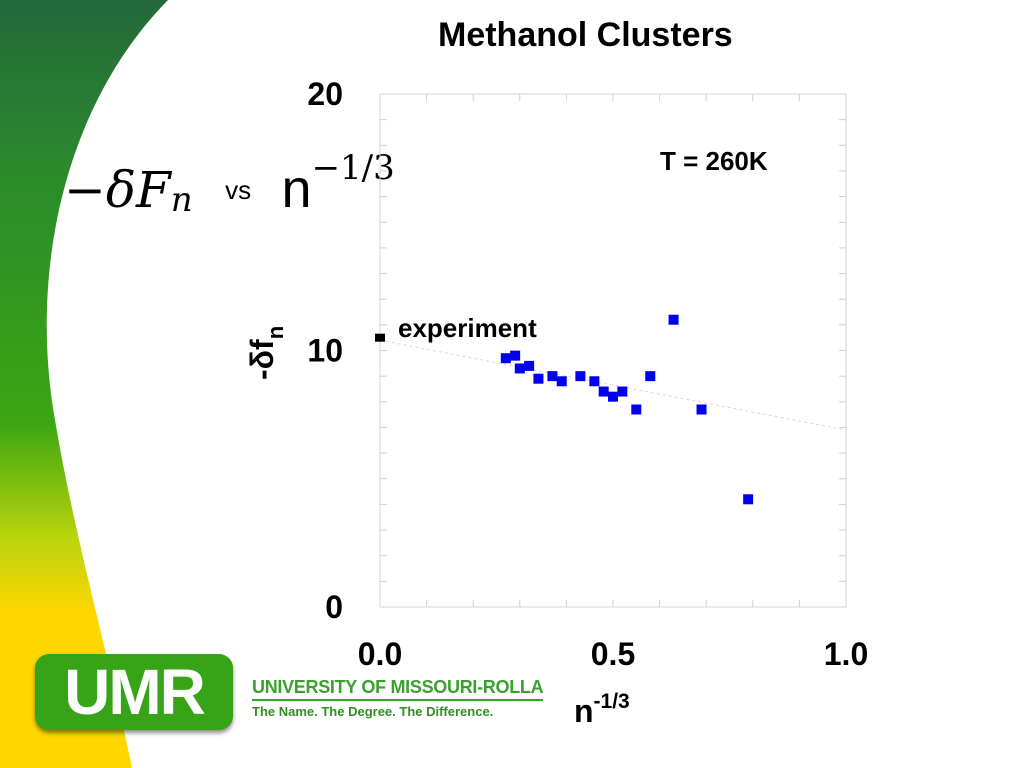  I want to click on university-tagline: The Name. The Degree. The Difference., so click(373, 711).